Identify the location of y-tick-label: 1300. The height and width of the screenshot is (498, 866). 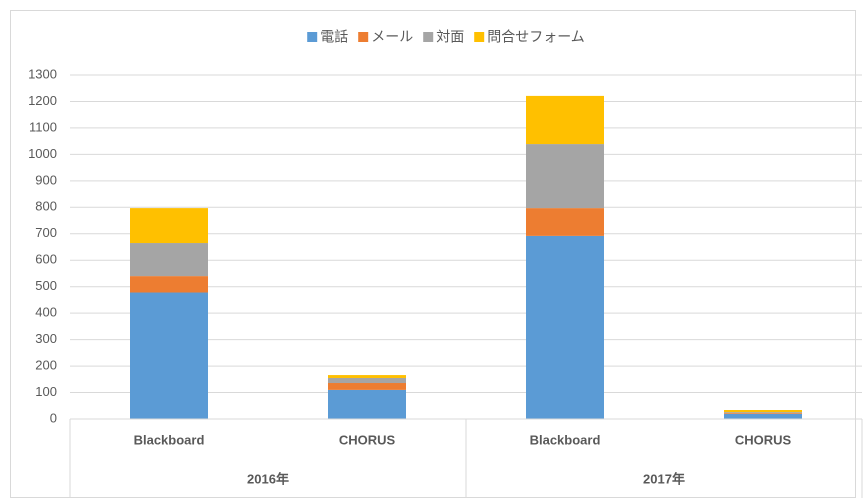
(42, 73).